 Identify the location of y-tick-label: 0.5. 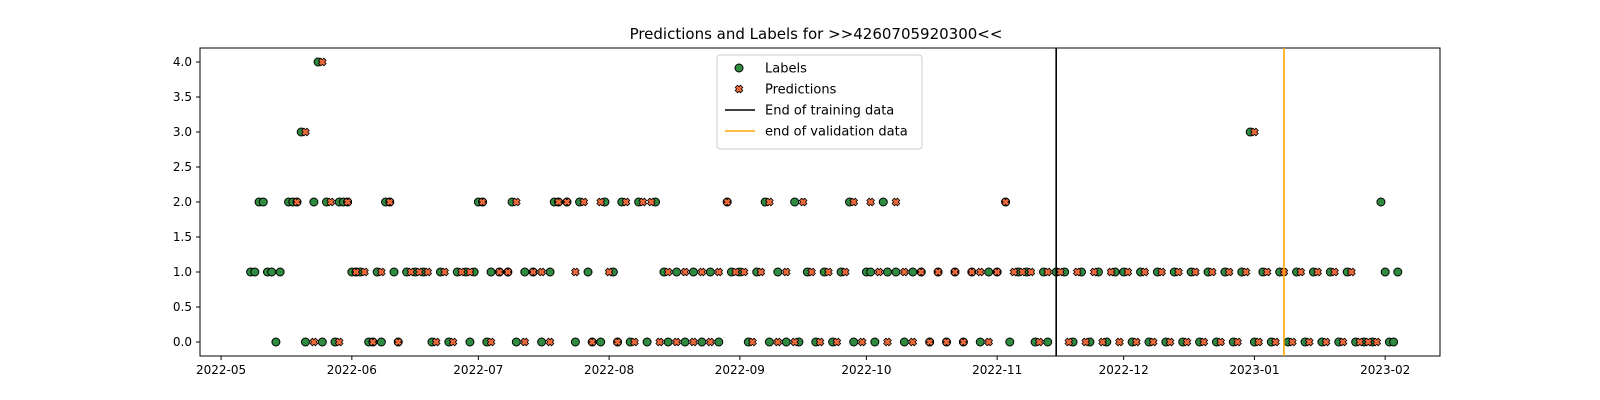
(182, 307).